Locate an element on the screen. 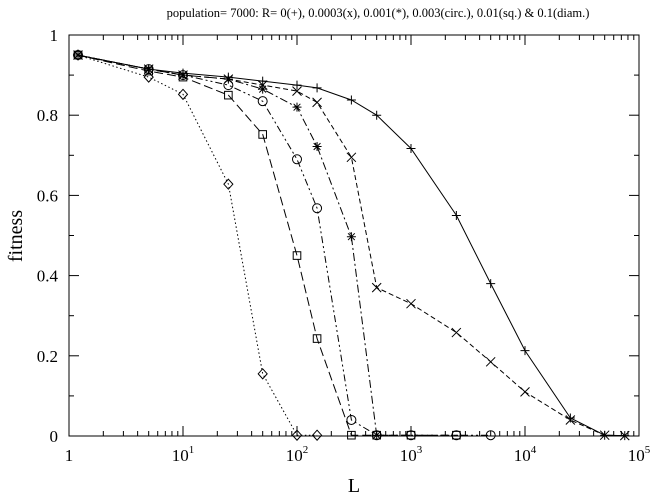 This screenshot has width=654, height=497. x-tick-label: 10³ is located at coordinates (411, 454).